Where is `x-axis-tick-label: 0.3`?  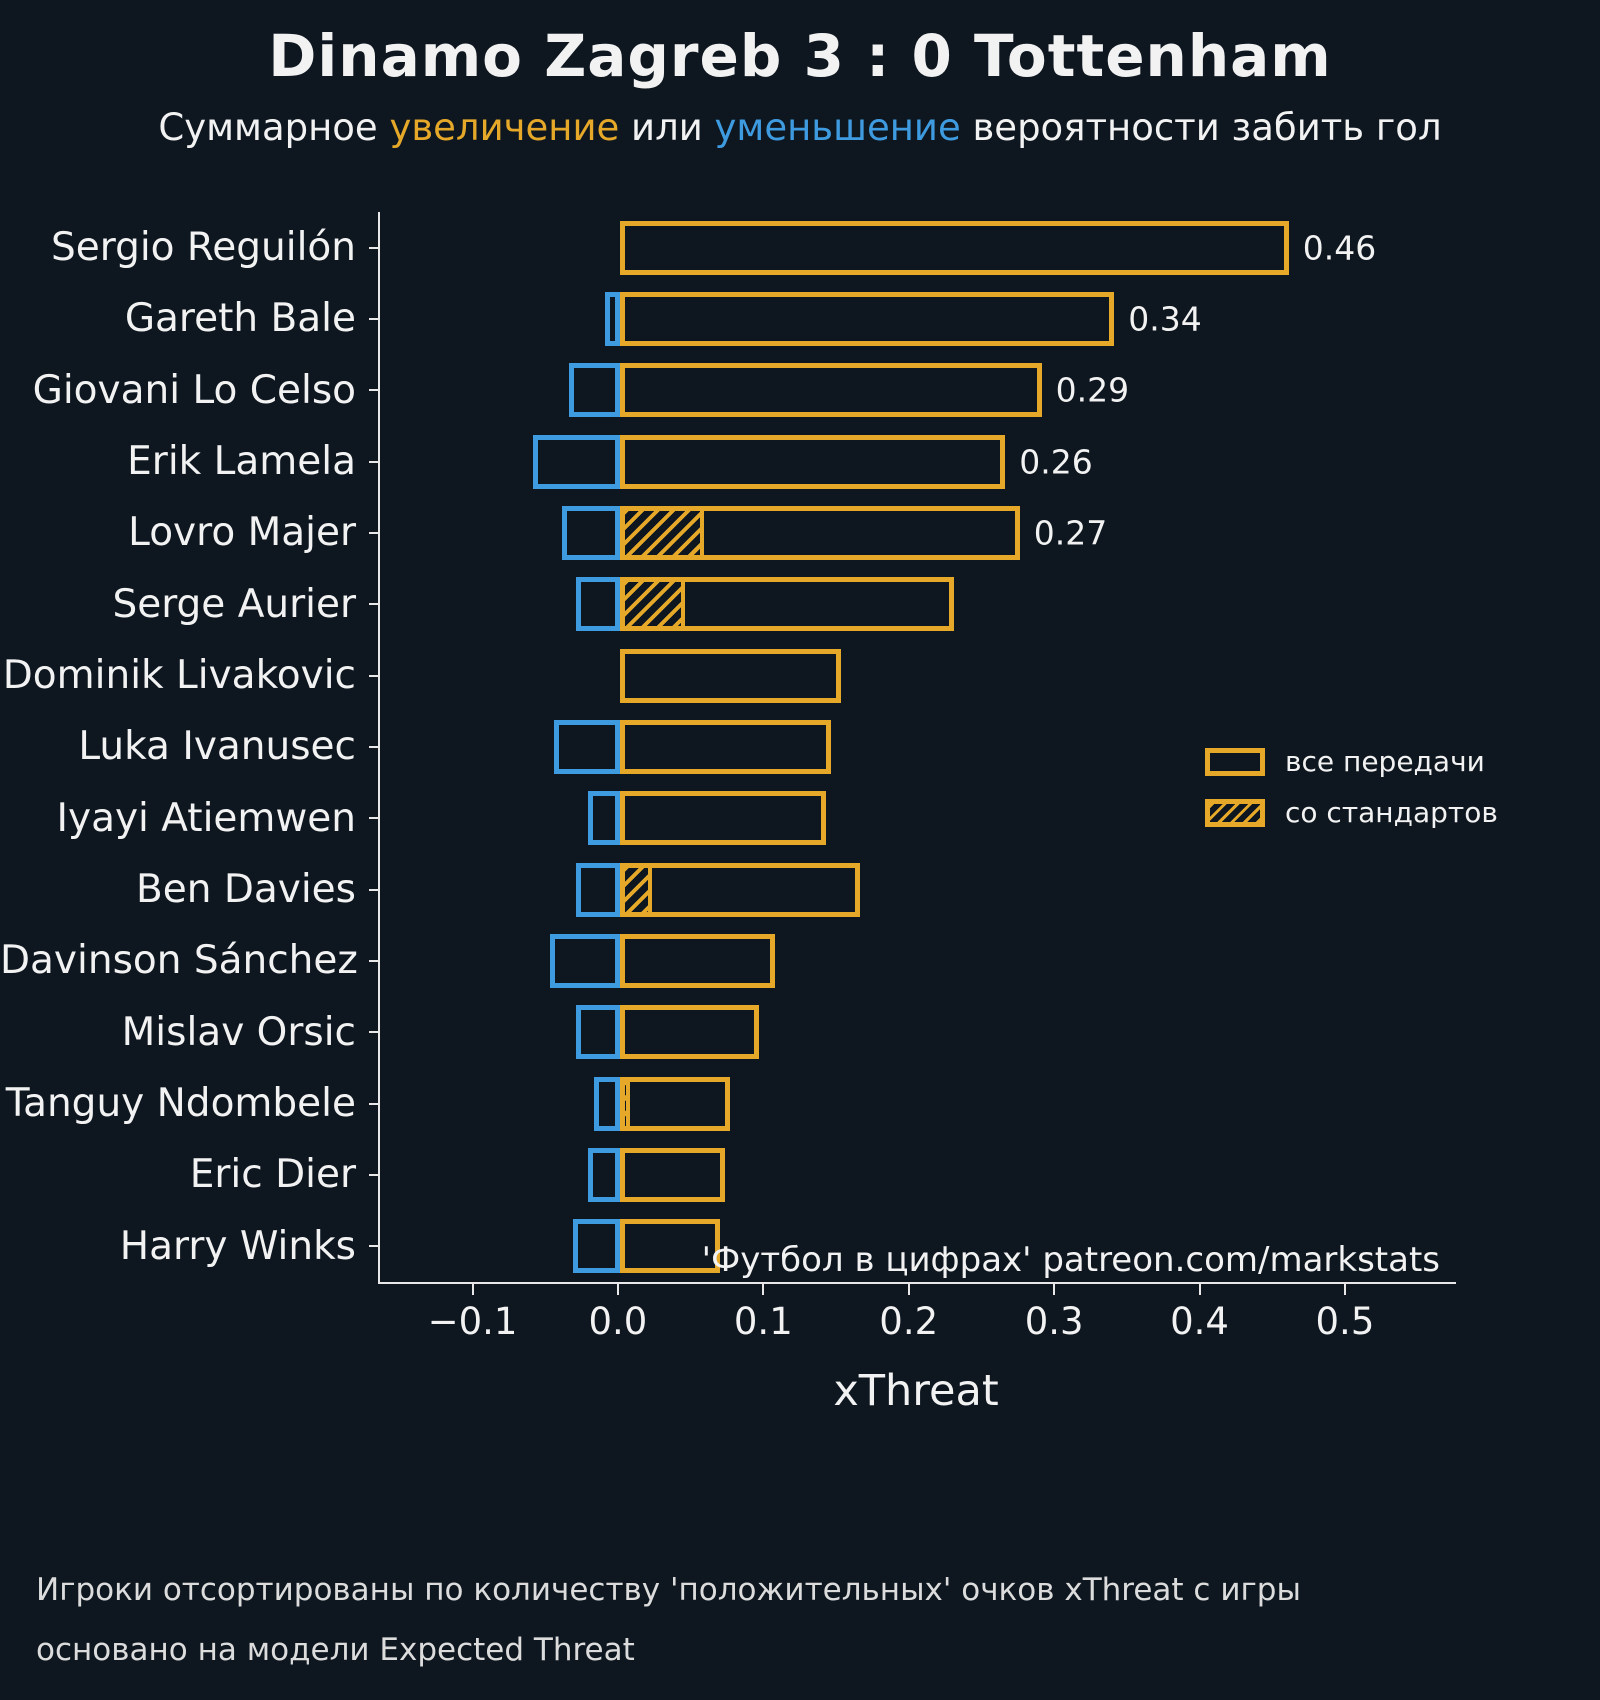
x-axis-tick-label: 0.3 is located at coordinates (1054, 1321).